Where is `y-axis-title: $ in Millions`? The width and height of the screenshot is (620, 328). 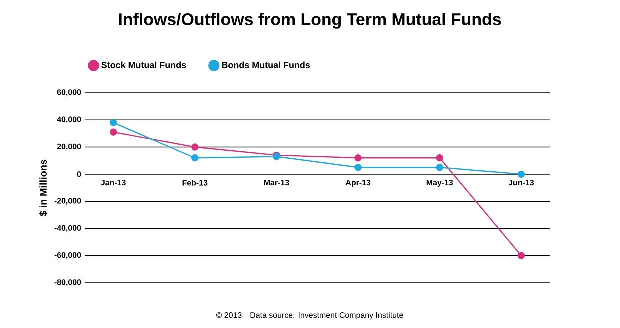
y-axis-title: $ in Millions is located at coordinates (43, 188).